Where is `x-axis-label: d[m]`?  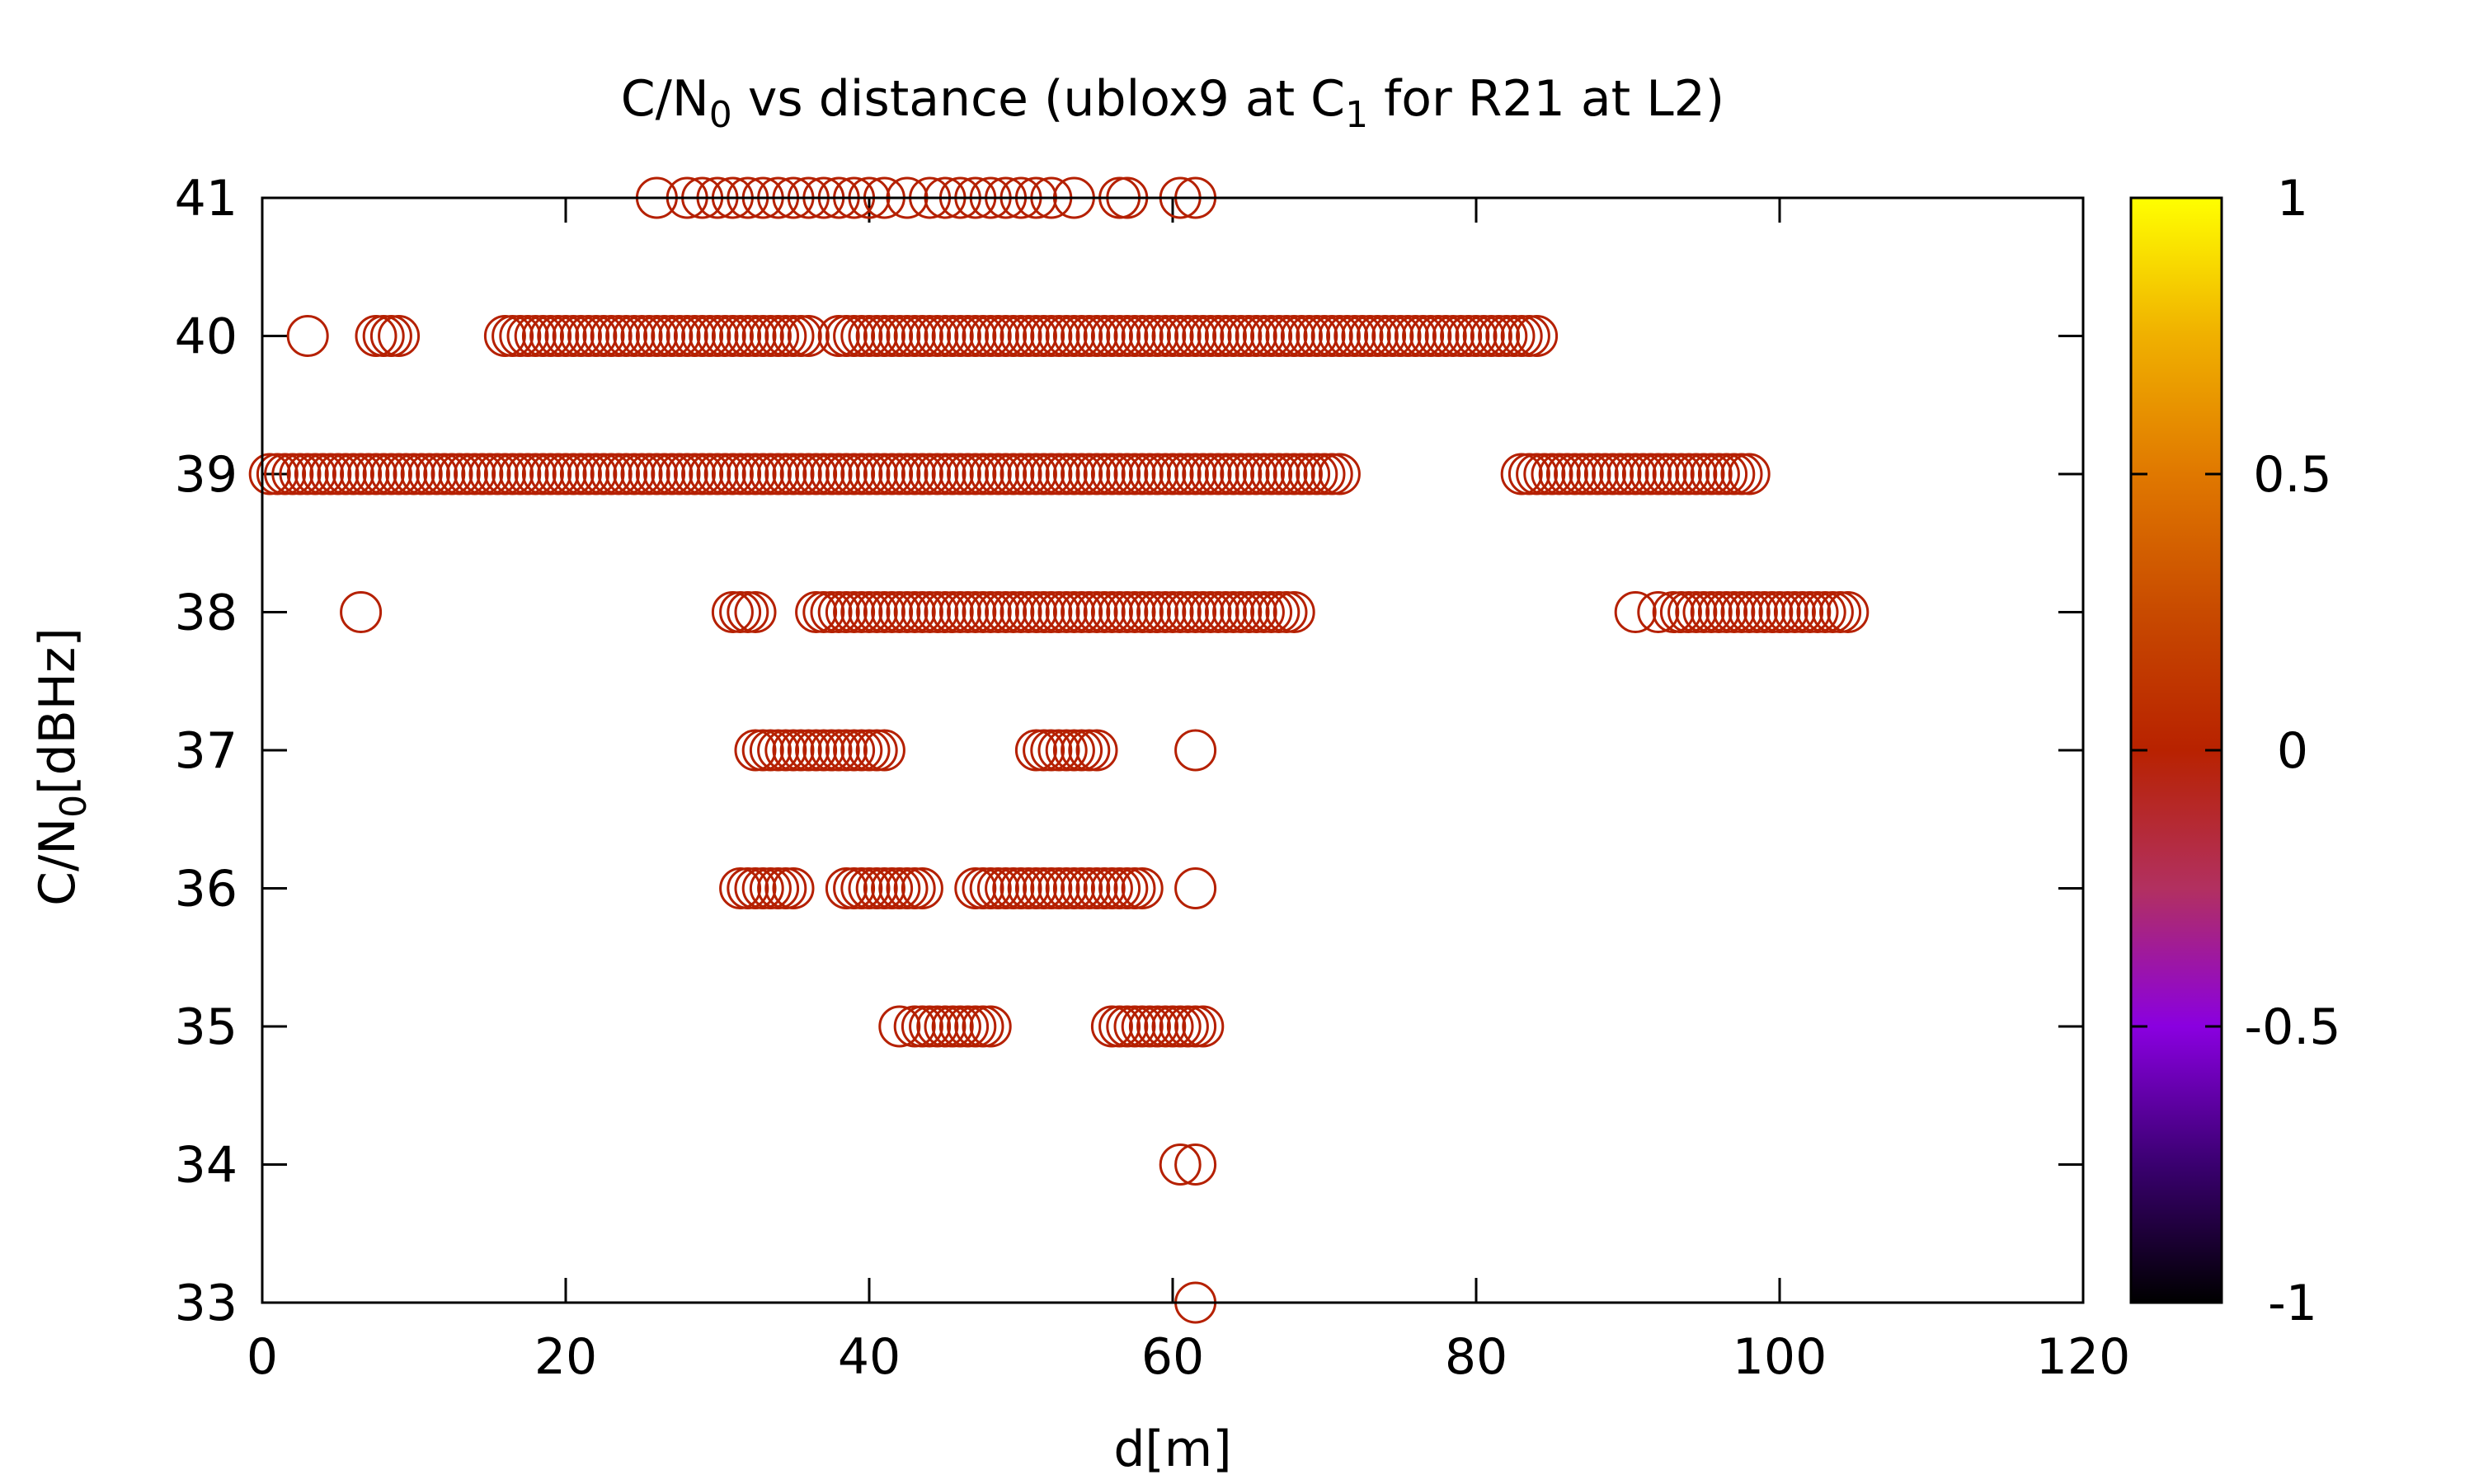
x-axis-label: d[m] is located at coordinates (1172, 1449).